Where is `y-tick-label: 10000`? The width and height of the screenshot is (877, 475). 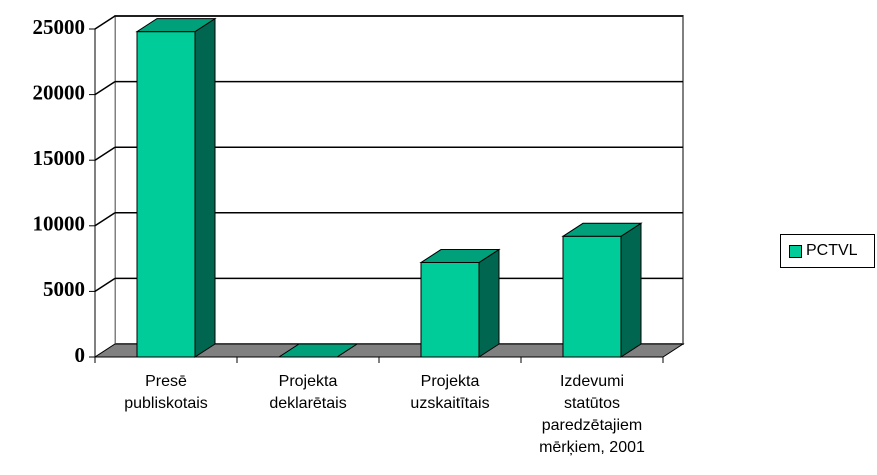 y-tick-label: 10000 is located at coordinates (59, 224).